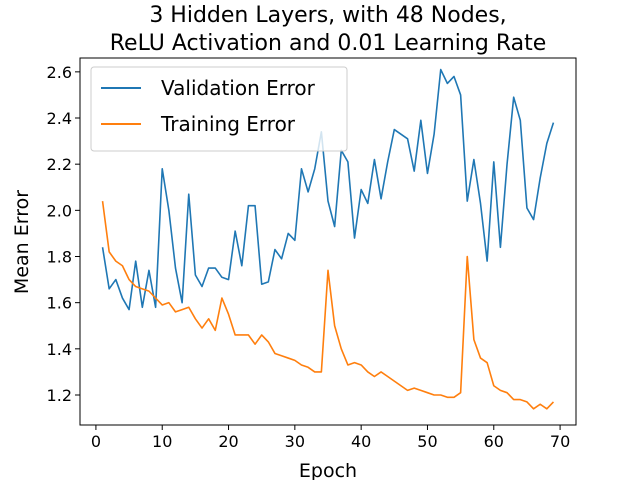 Image resolution: width=640 pixels, height=480 pixels. I want to click on x-axis-ticks: 0 10 20 30 40 50 60 70, so click(330, 438).